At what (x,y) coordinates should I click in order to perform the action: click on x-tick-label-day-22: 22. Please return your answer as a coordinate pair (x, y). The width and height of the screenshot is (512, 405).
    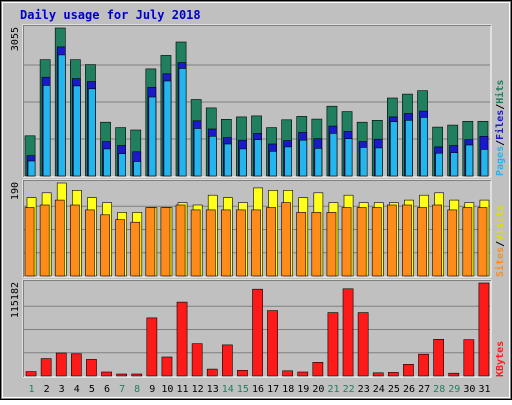
    Looking at the image, I should click on (349, 389).